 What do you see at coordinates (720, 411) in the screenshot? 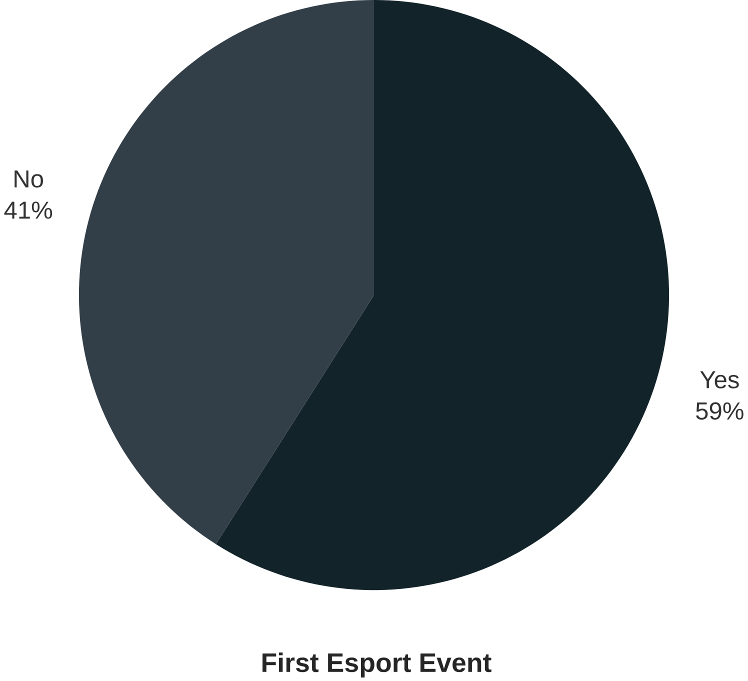
I see `data-label: 59%` at bounding box center [720, 411].